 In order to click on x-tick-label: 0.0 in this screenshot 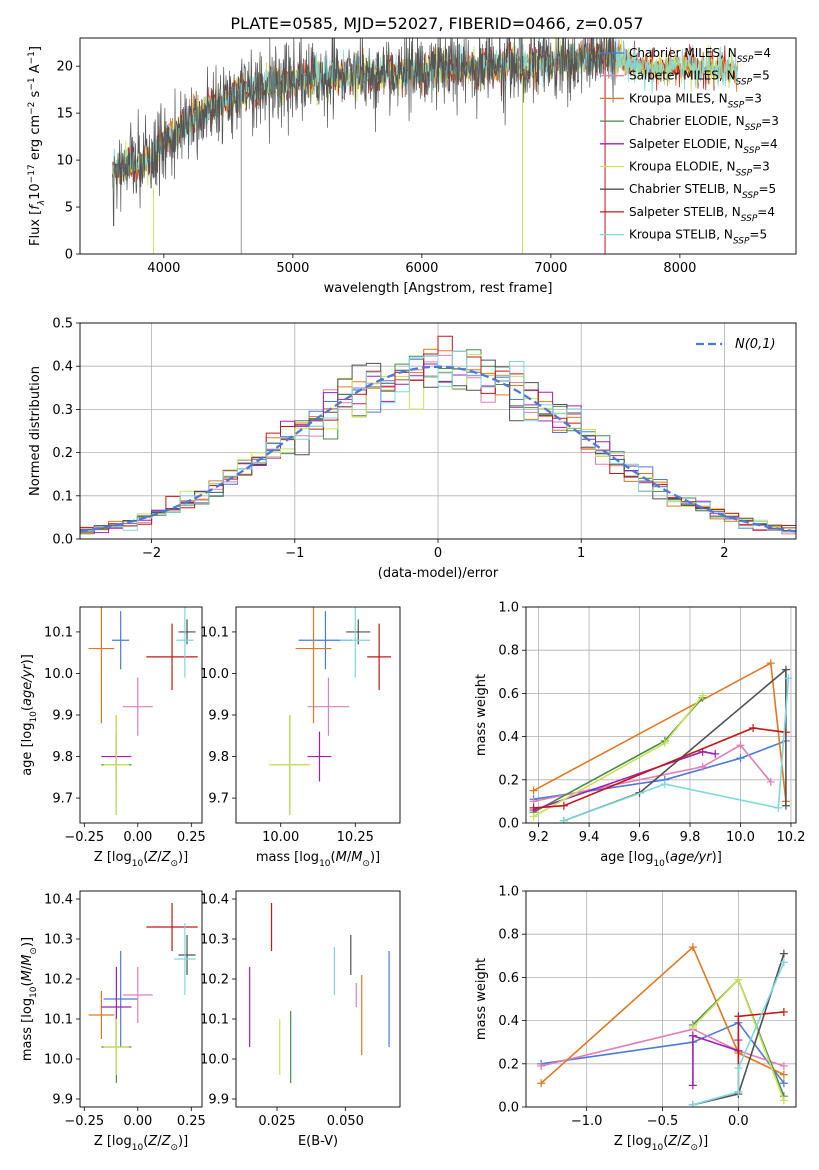, I will do `click(738, 1121)`.